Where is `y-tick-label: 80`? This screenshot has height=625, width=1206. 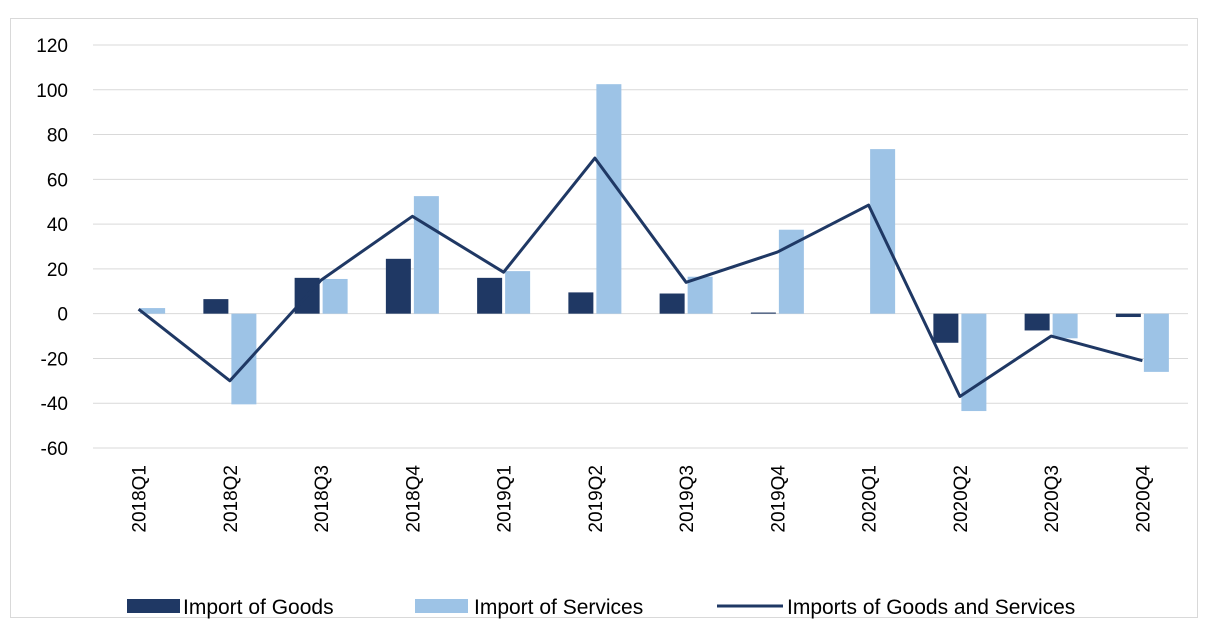 y-tick-label: 80 is located at coordinates (57, 136).